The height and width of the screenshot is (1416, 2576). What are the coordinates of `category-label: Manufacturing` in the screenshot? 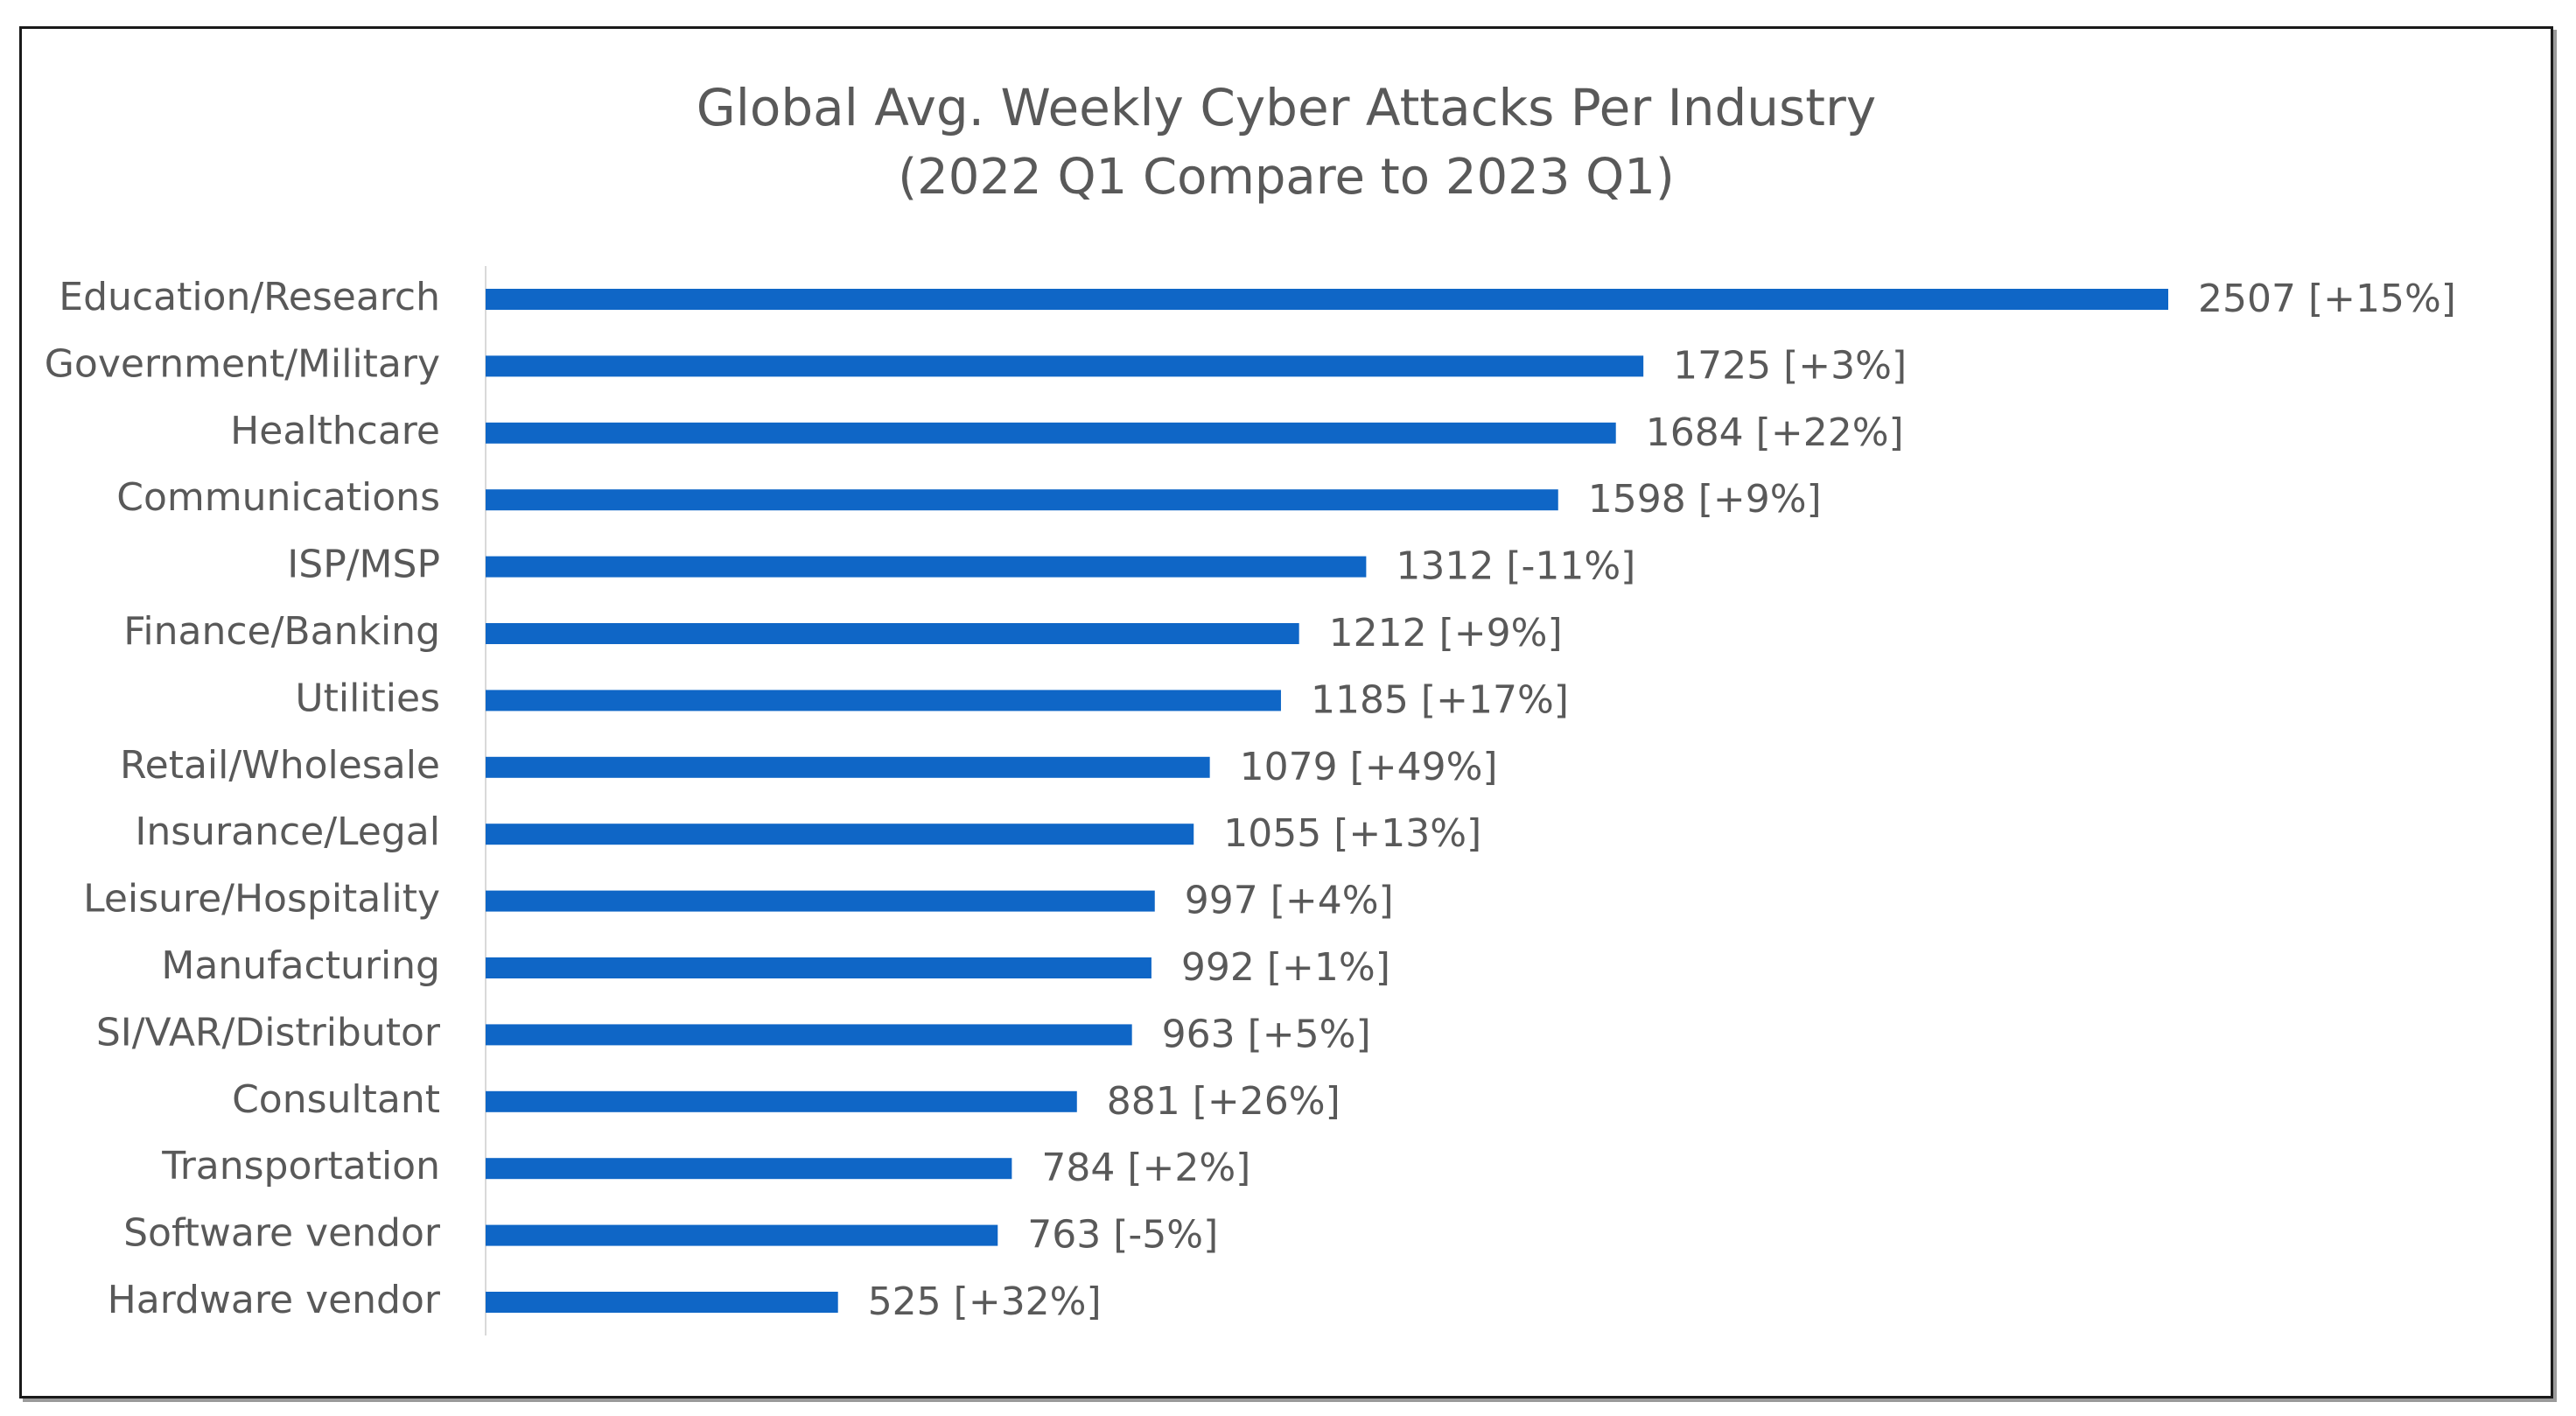 It's located at (300, 965).